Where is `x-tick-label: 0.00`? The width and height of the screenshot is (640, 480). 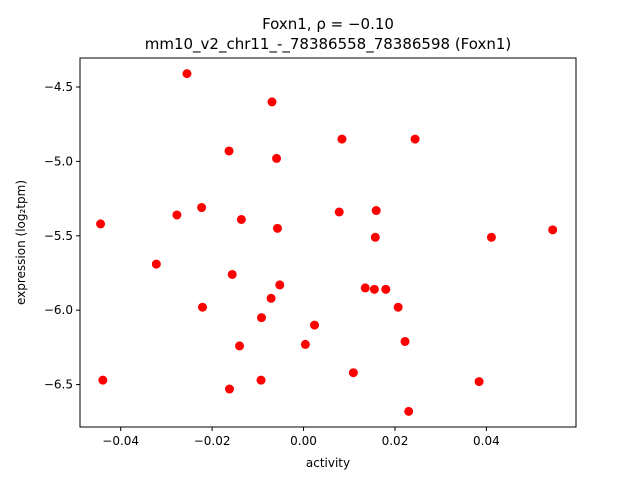 x-tick-label: 0.00 is located at coordinates (303, 441).